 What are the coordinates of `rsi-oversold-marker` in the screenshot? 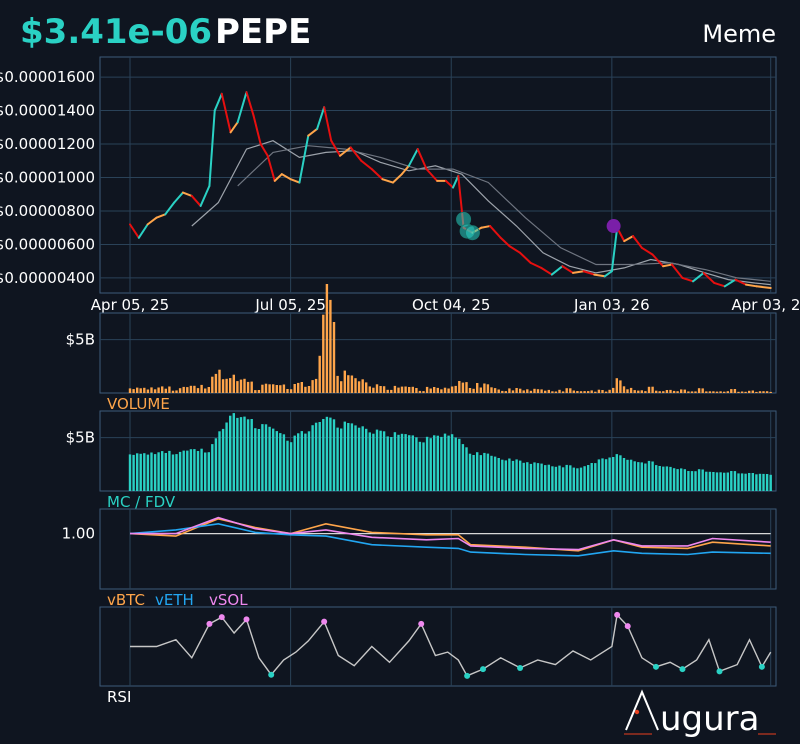 It's located at (655, 666).